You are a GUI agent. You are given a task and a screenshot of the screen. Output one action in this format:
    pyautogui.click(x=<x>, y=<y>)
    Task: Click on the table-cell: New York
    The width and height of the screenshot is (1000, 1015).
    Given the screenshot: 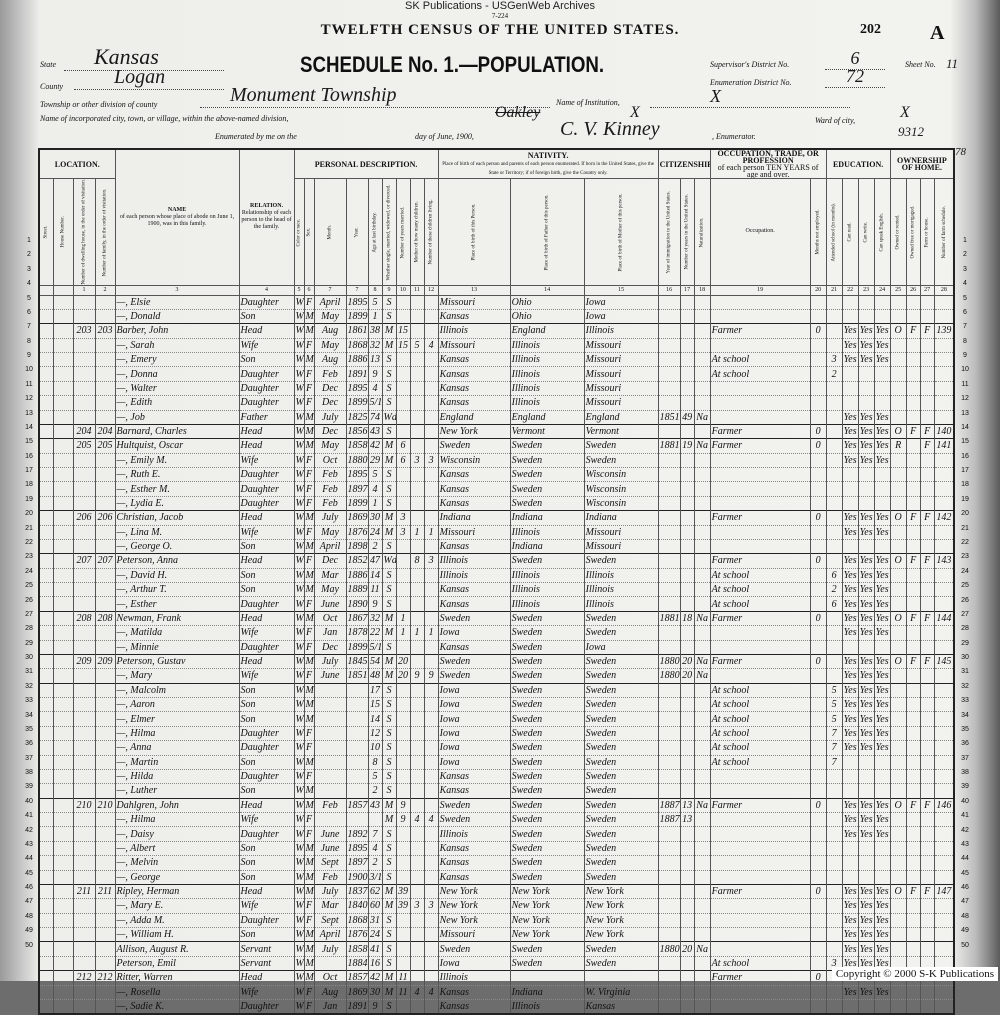 What is the action you would take?
    pyautogui.click(x=621, y=891)
    